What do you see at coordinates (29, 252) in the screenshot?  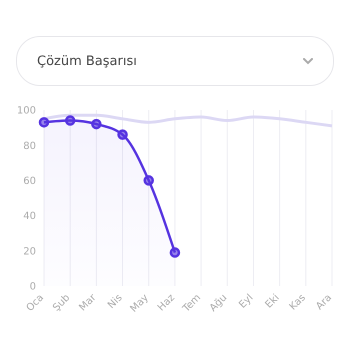 I see `y-tick-label: 20` at bounding box center [29, 252].